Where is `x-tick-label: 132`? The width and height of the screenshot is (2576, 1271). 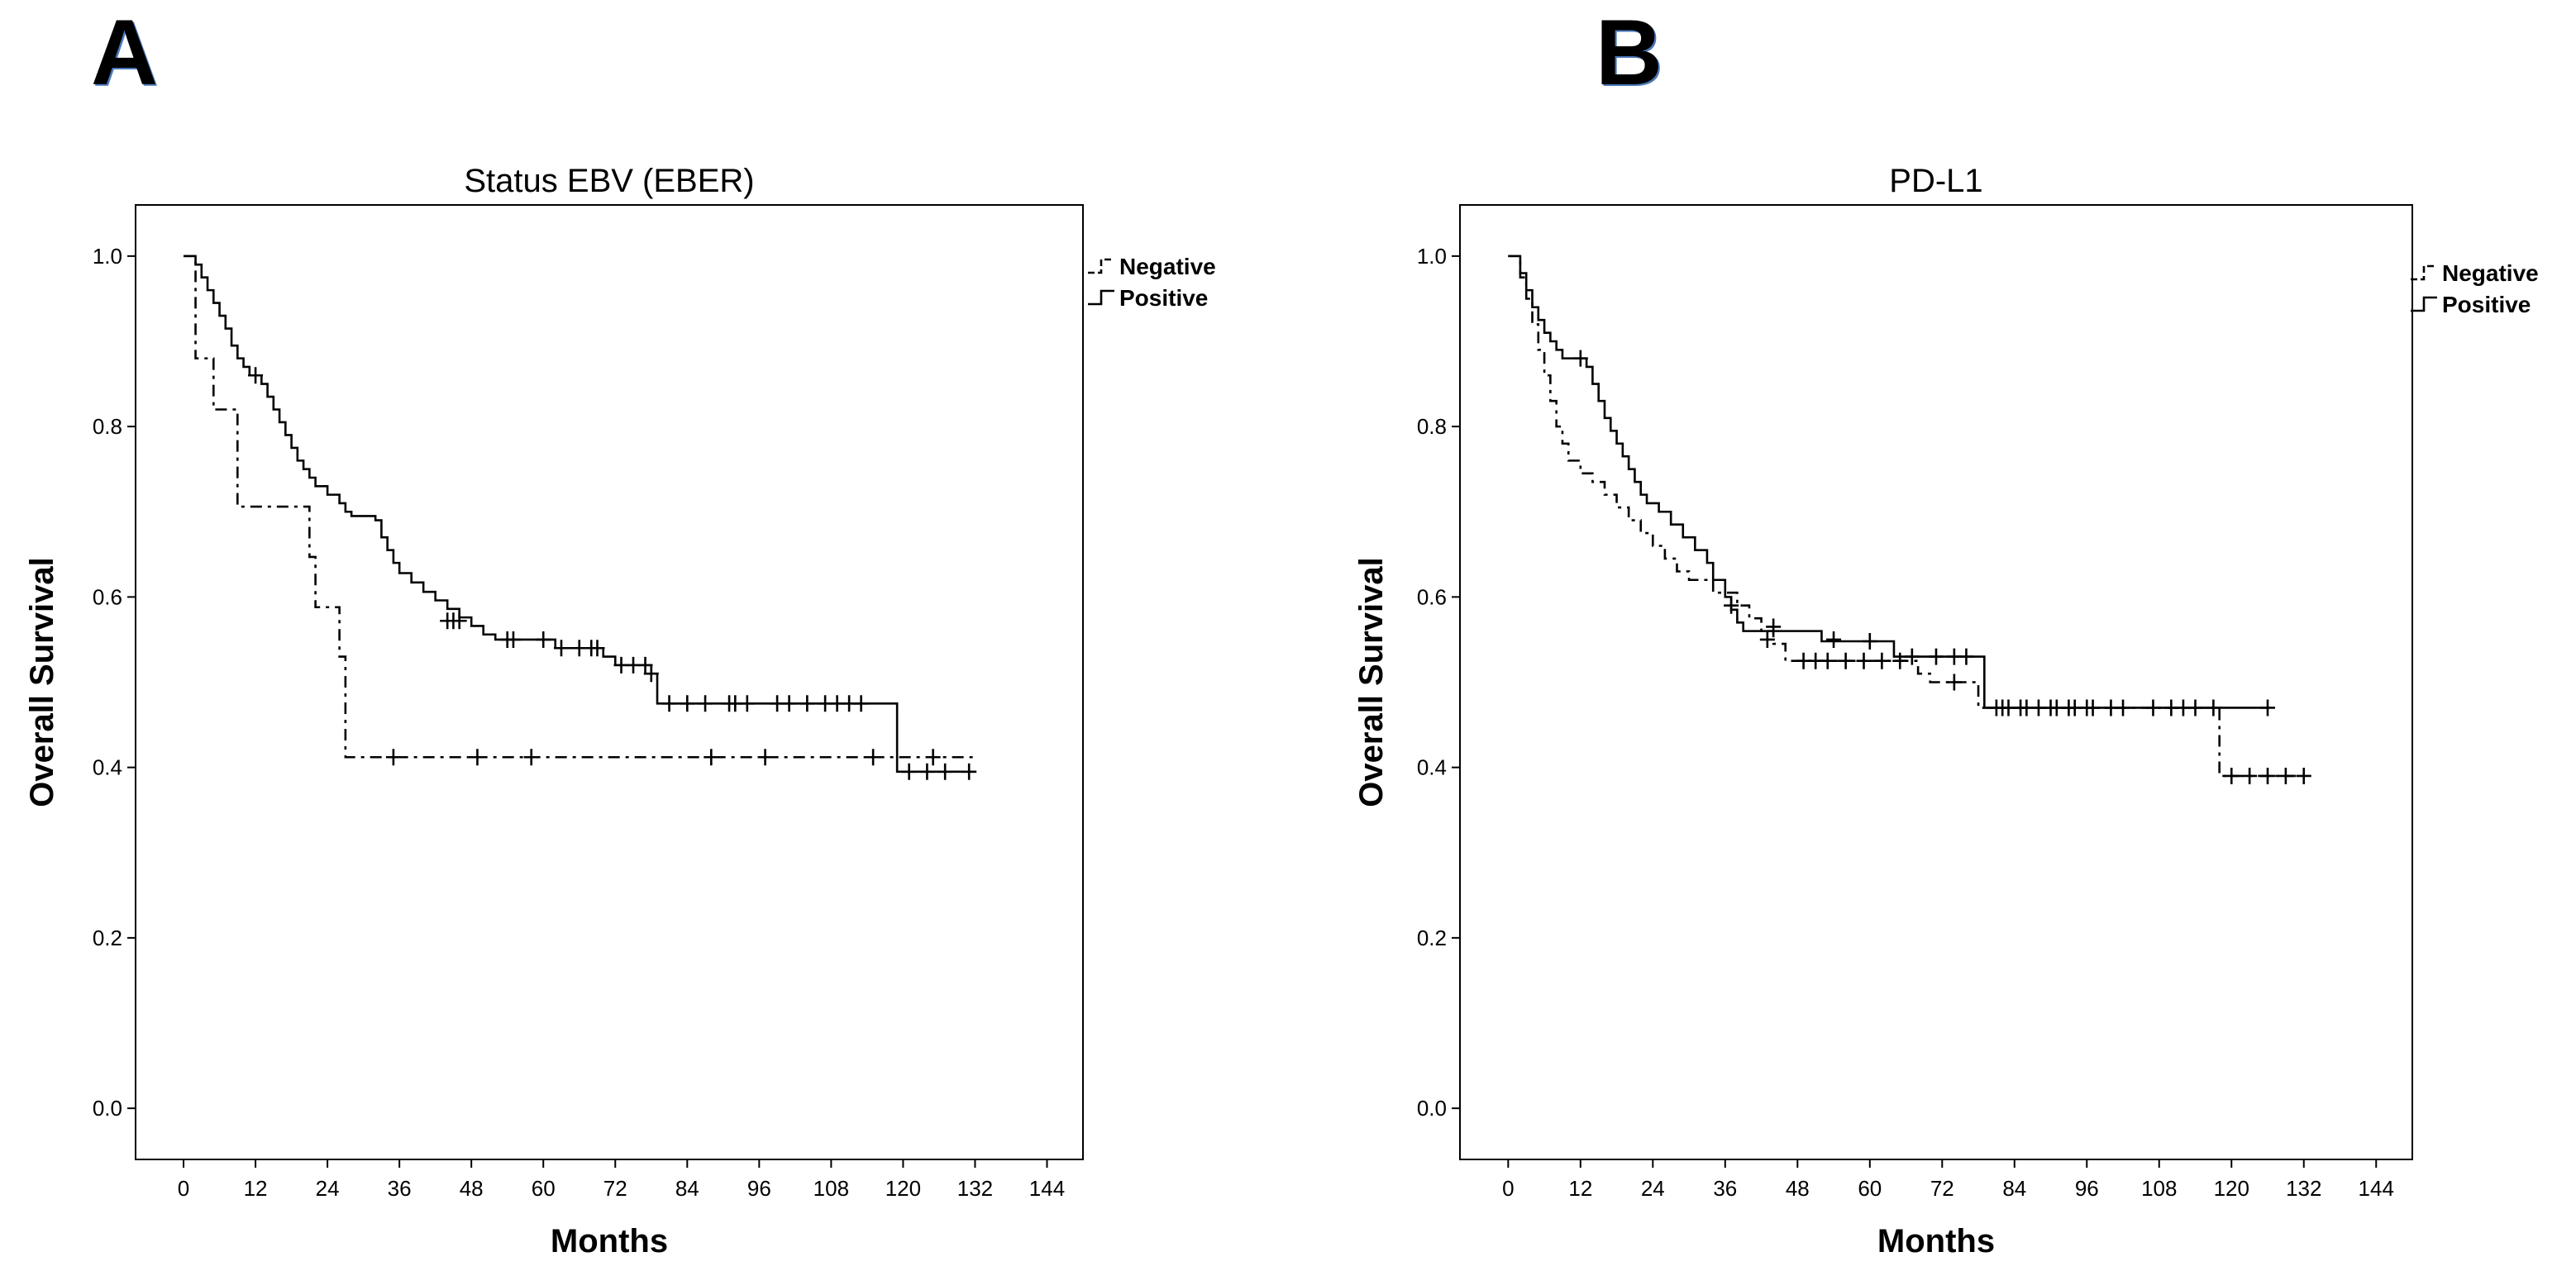 x-tick-label: 132 is located at coordinates (975, 1188).